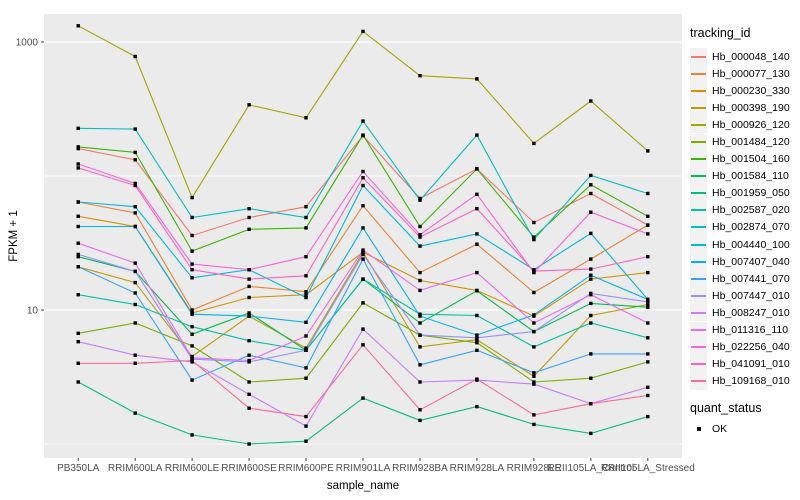 This screenshot has height=500, width=800. I want to click on legend-item-label: Hb_007407_040, so click(751, 261).